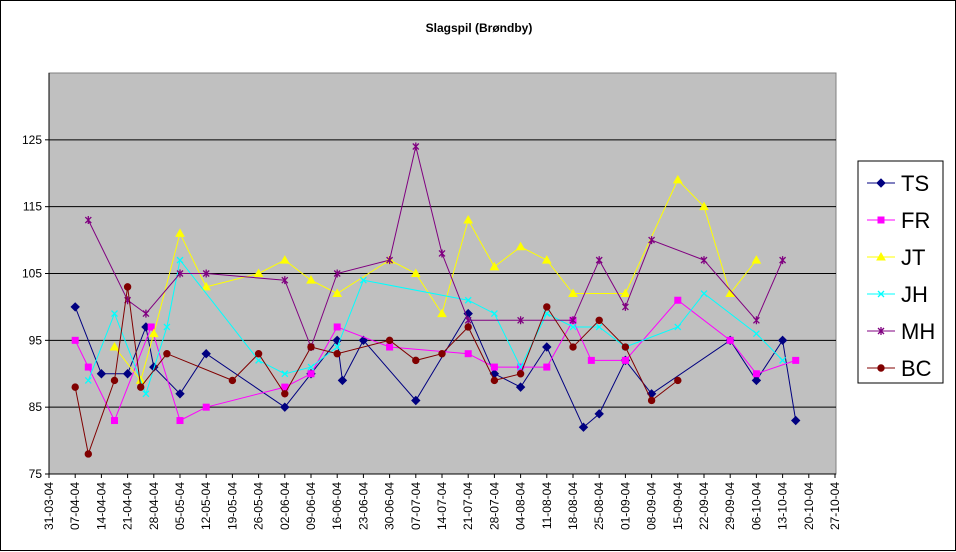  I want to click on x-tick-label: 16-06-04, so click(337, 506).